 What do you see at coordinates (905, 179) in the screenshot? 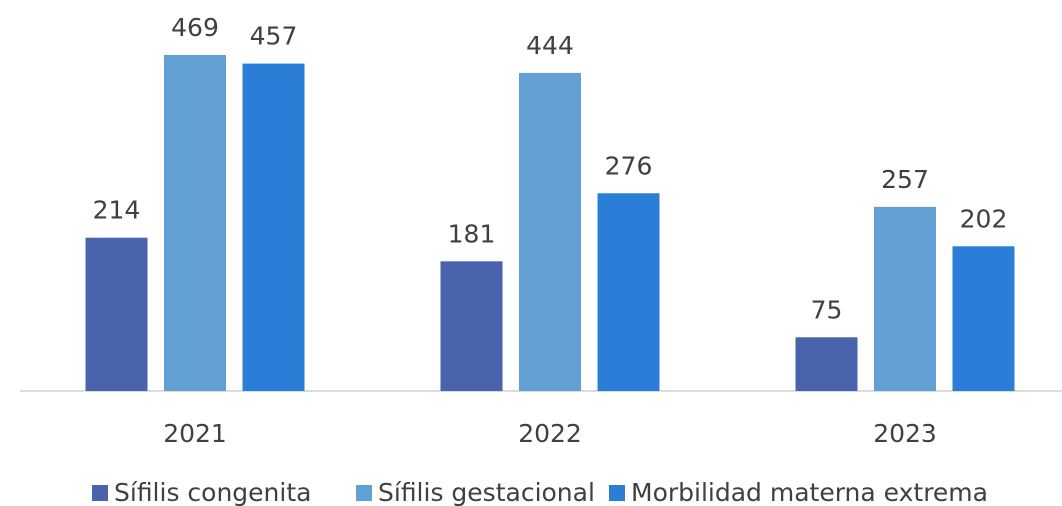
I see `data-label: 257` at bounding box center [905, 179].